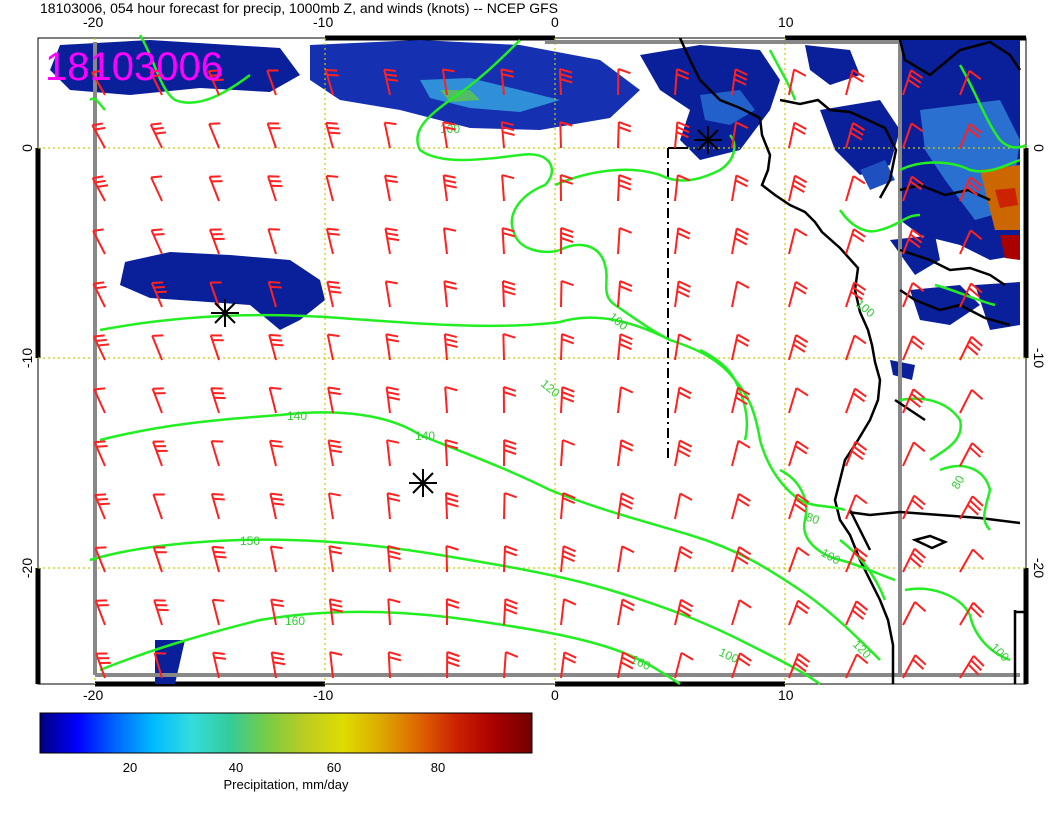  Describe the element at coordinates (284, 767) in the screenshot. I see `colorbar-ticks: 20 40 60 80` at that location.